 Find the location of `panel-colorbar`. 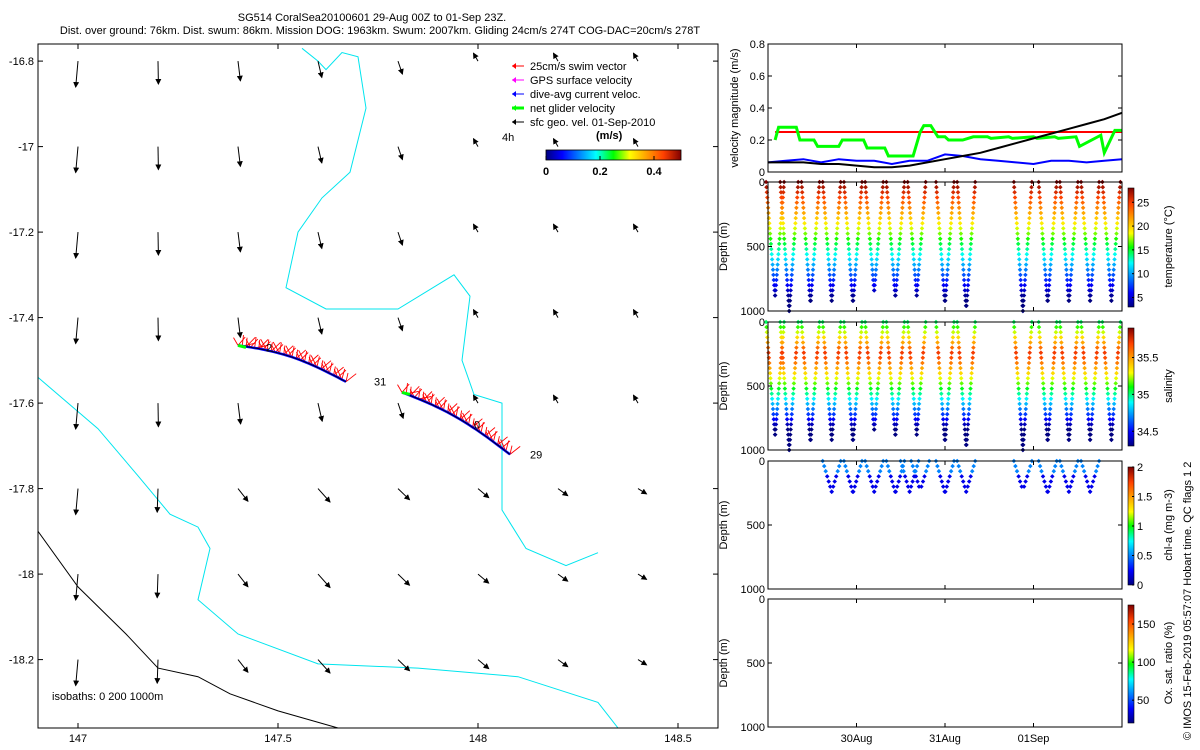

panel-colorbar is located at coordinates (1131, 247).